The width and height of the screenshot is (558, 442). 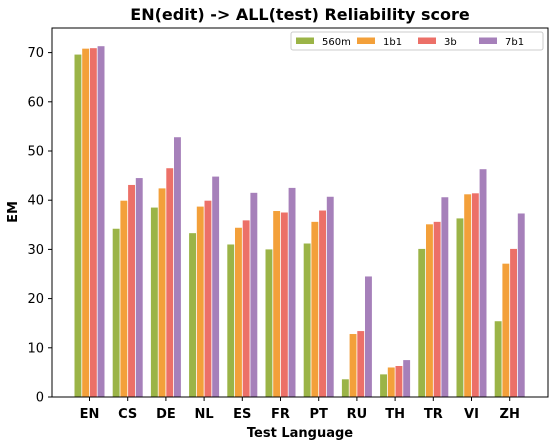 What do you see at coordinates (216, 286) in the screenshot?
I see `bar-nl-7b1` at bounding box center [216, 286].